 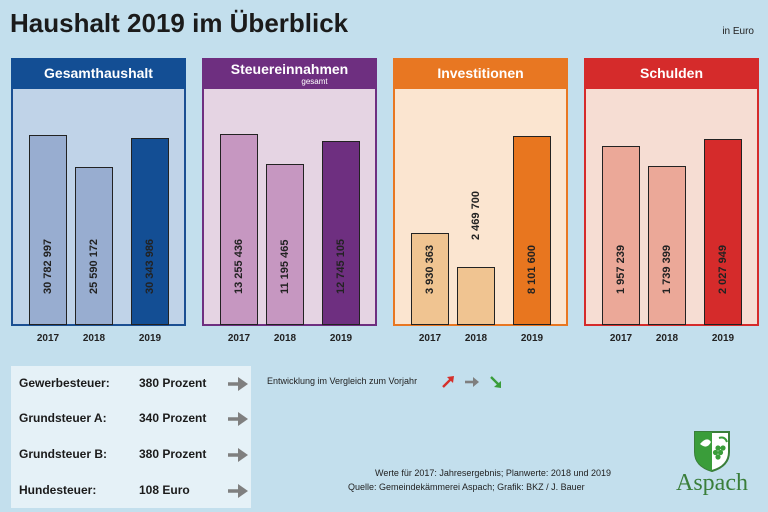 I want to click on bar-value-label: 30 782 997, so click(x=48, y=266).